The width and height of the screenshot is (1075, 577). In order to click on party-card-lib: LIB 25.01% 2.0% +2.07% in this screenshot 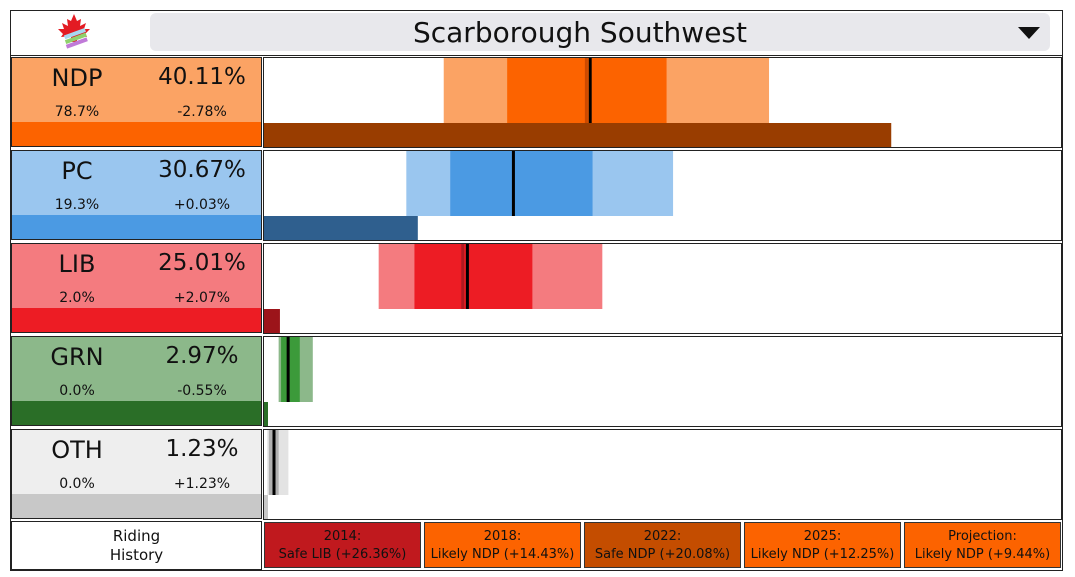, I will do `click(136, 288)`.